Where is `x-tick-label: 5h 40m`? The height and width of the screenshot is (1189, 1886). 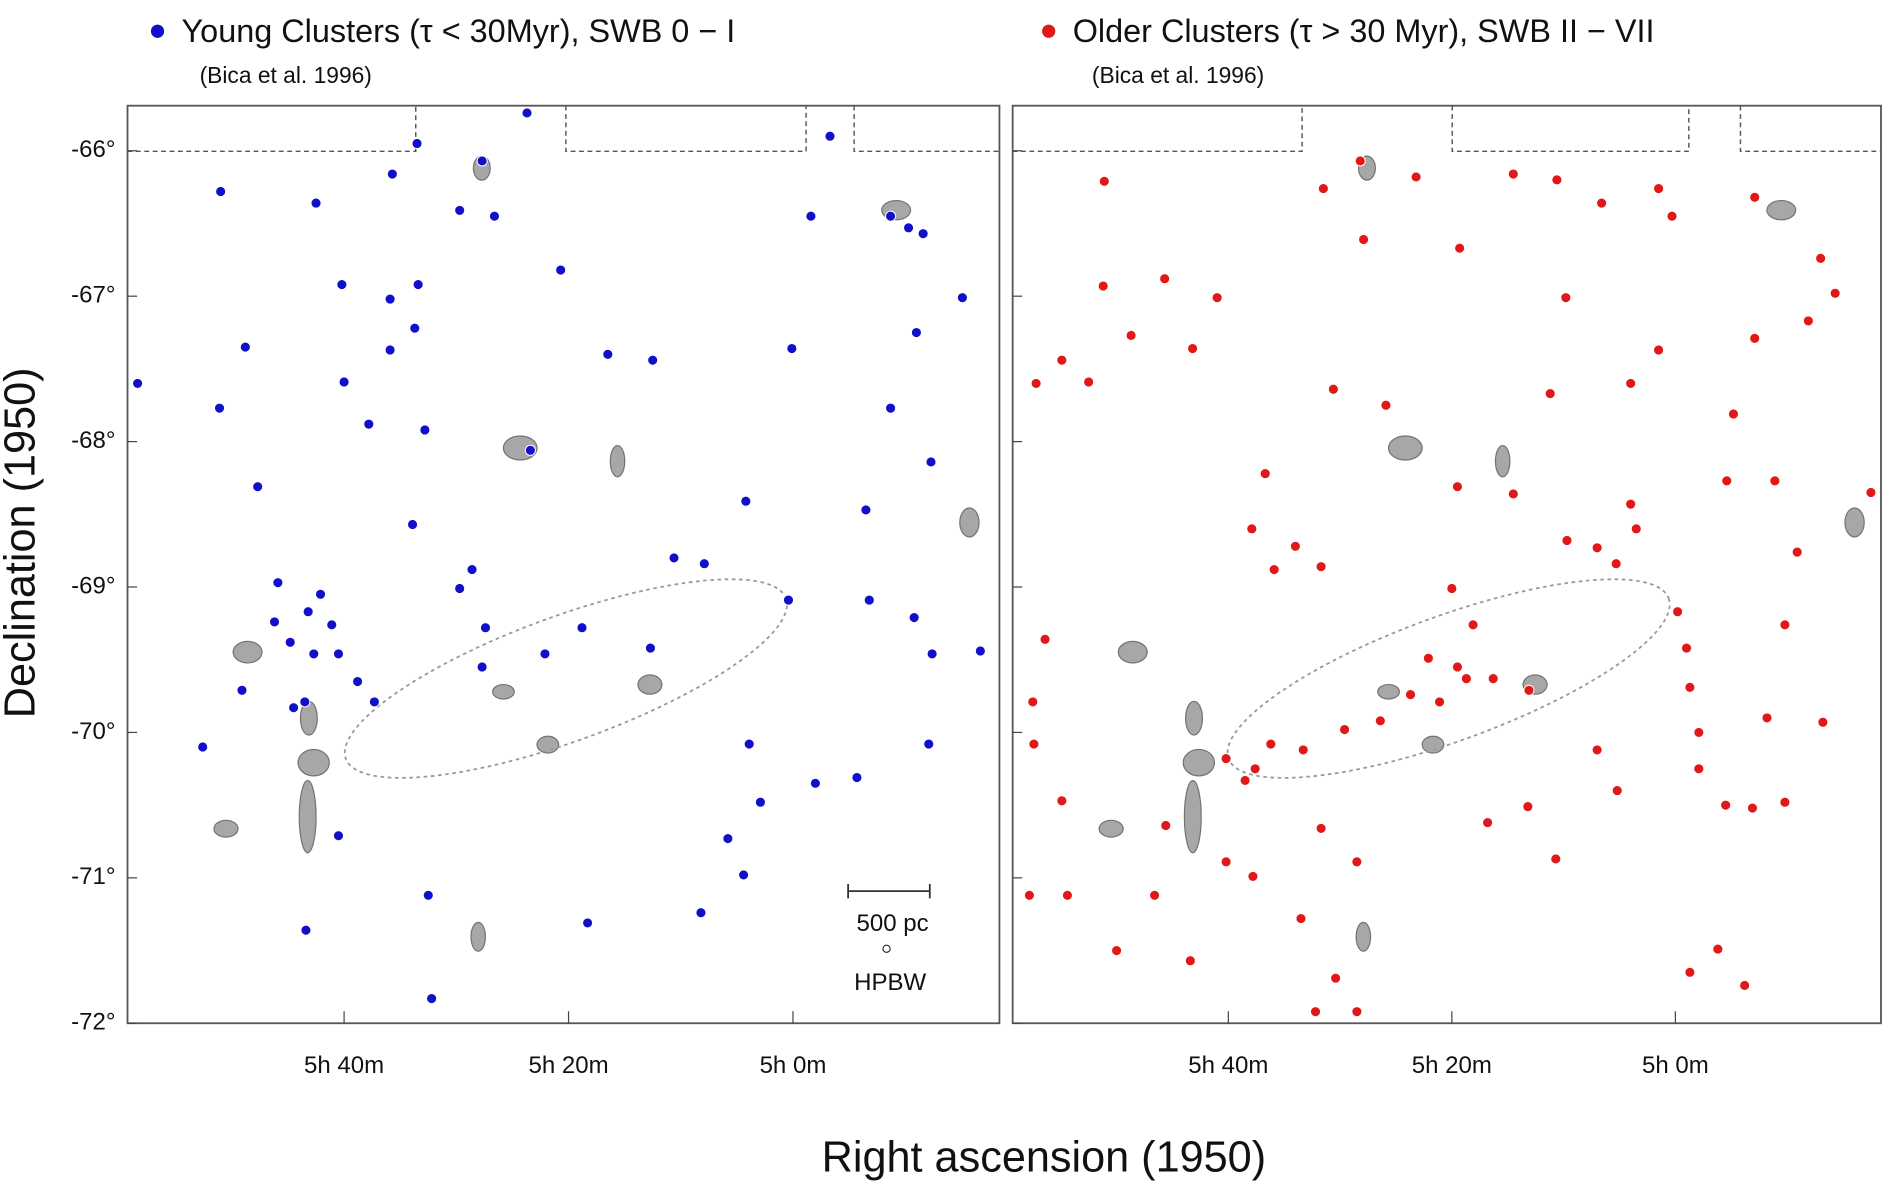 x-tick-label: 5h 40m is located at coordinates (1228, 1065).